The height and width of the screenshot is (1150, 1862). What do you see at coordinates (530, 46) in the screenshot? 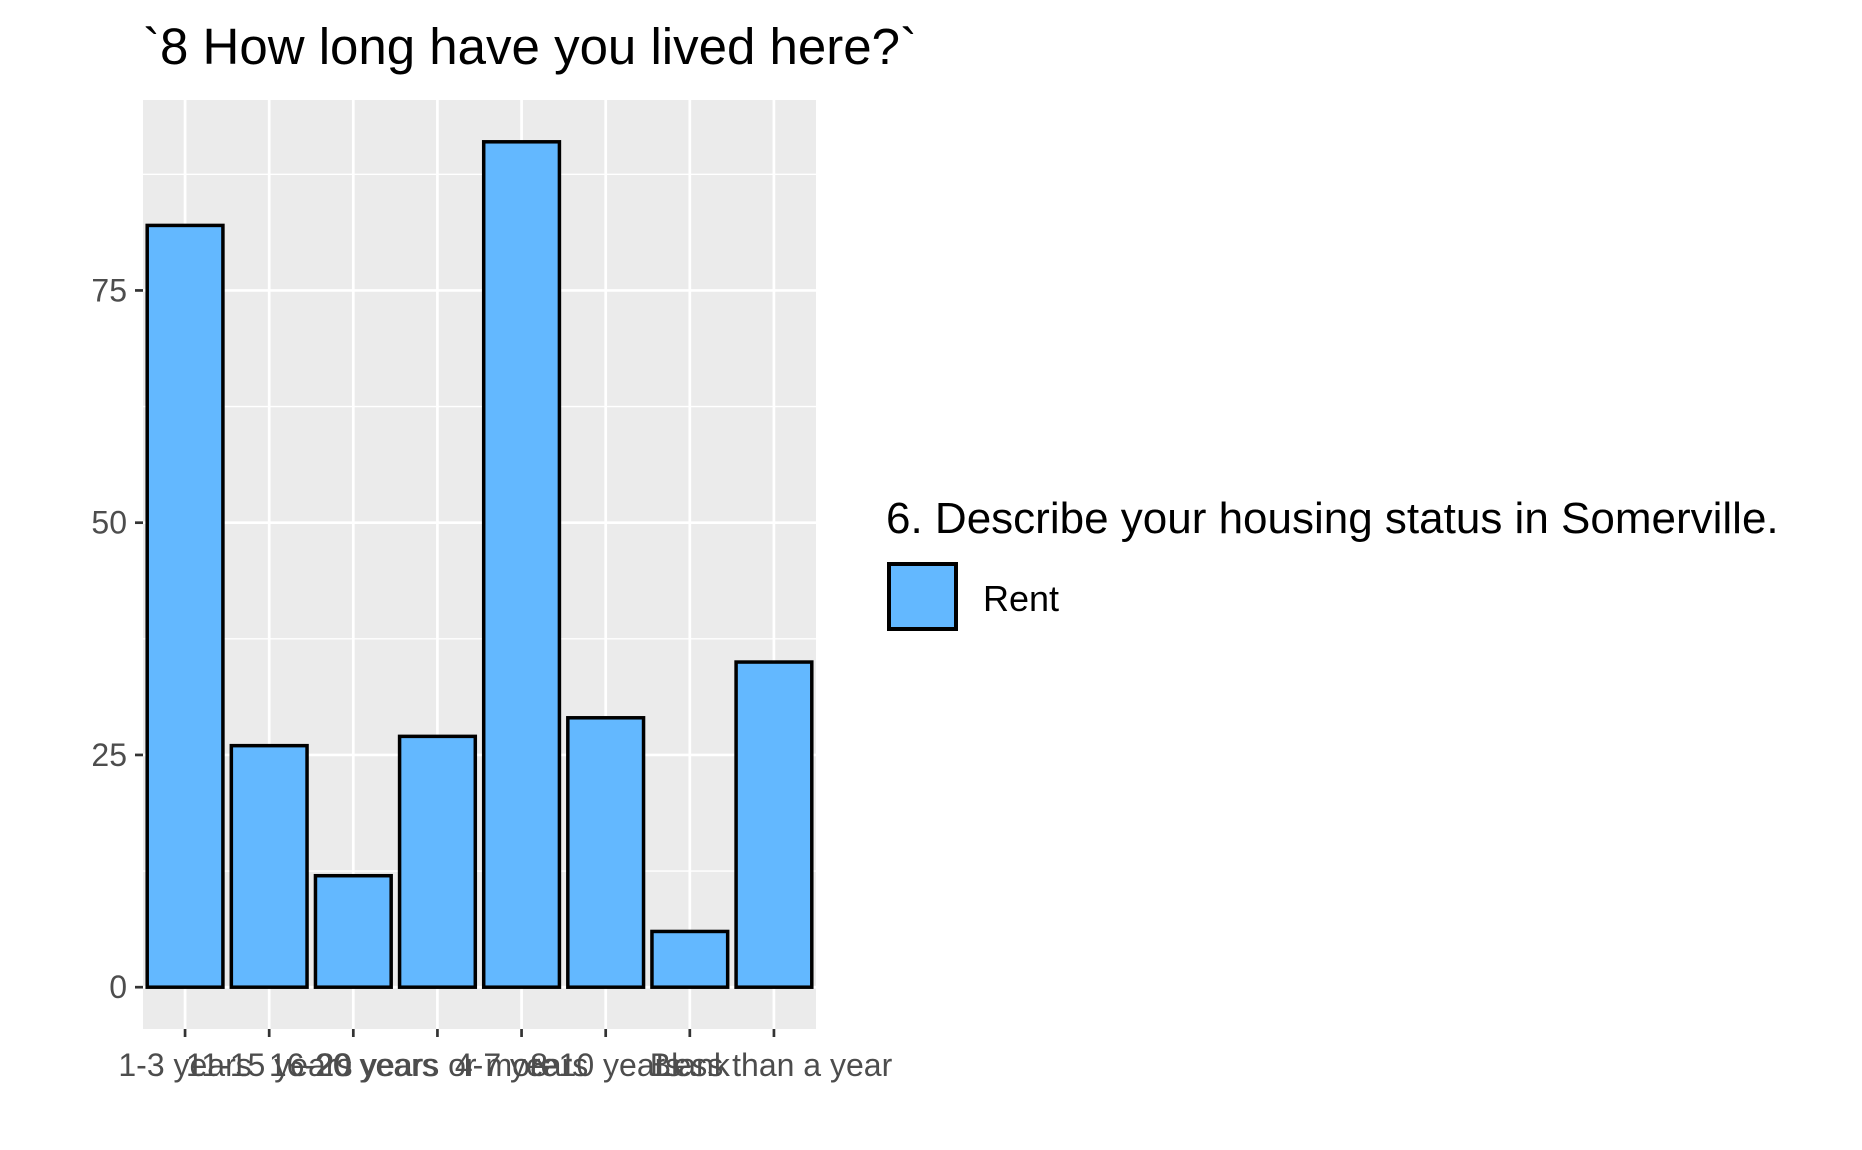
I see `chart-title: `8 How long have you lived here?`` at bounding box center [530, 46].